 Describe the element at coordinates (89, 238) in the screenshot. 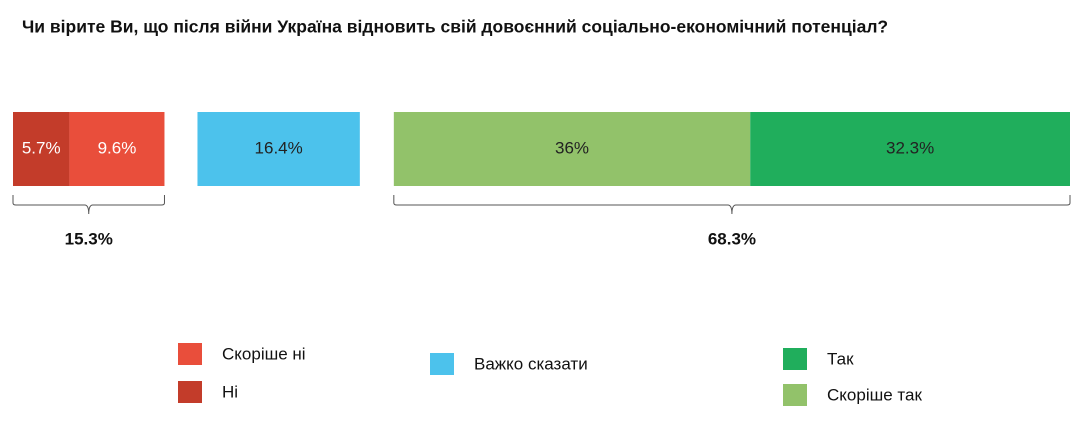

I see `total-label: 15.3%` at that location.